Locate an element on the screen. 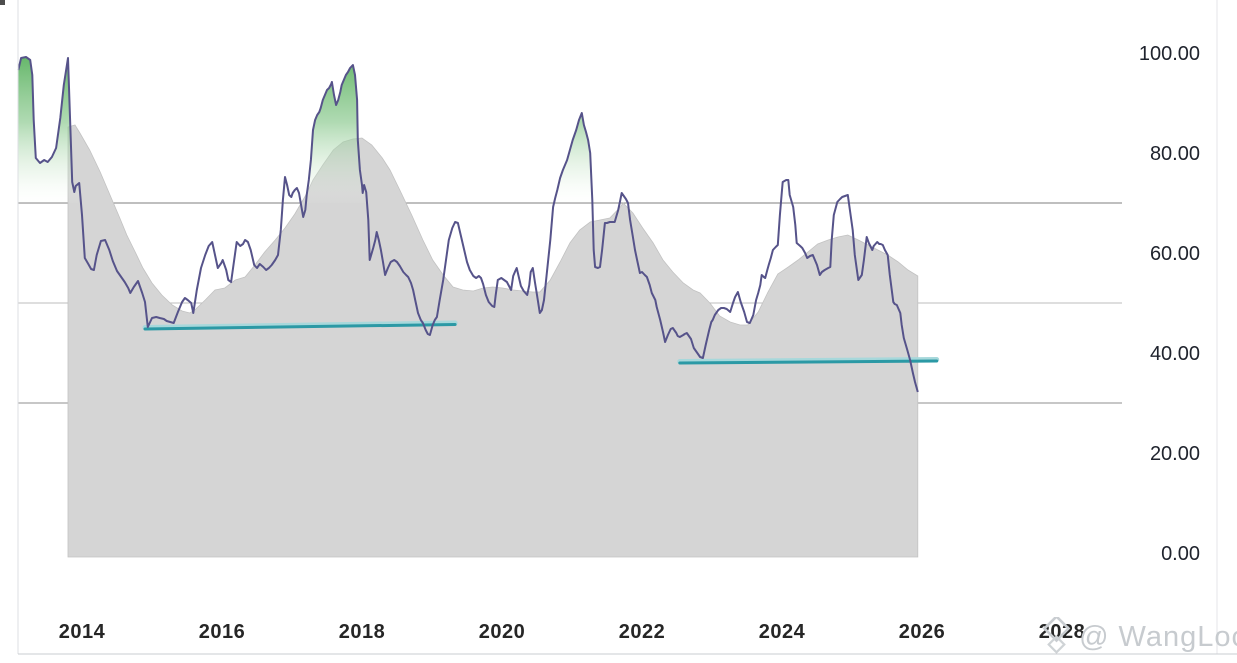  x-axis-label-2024: 2024 is located at coordinates (782, 632).